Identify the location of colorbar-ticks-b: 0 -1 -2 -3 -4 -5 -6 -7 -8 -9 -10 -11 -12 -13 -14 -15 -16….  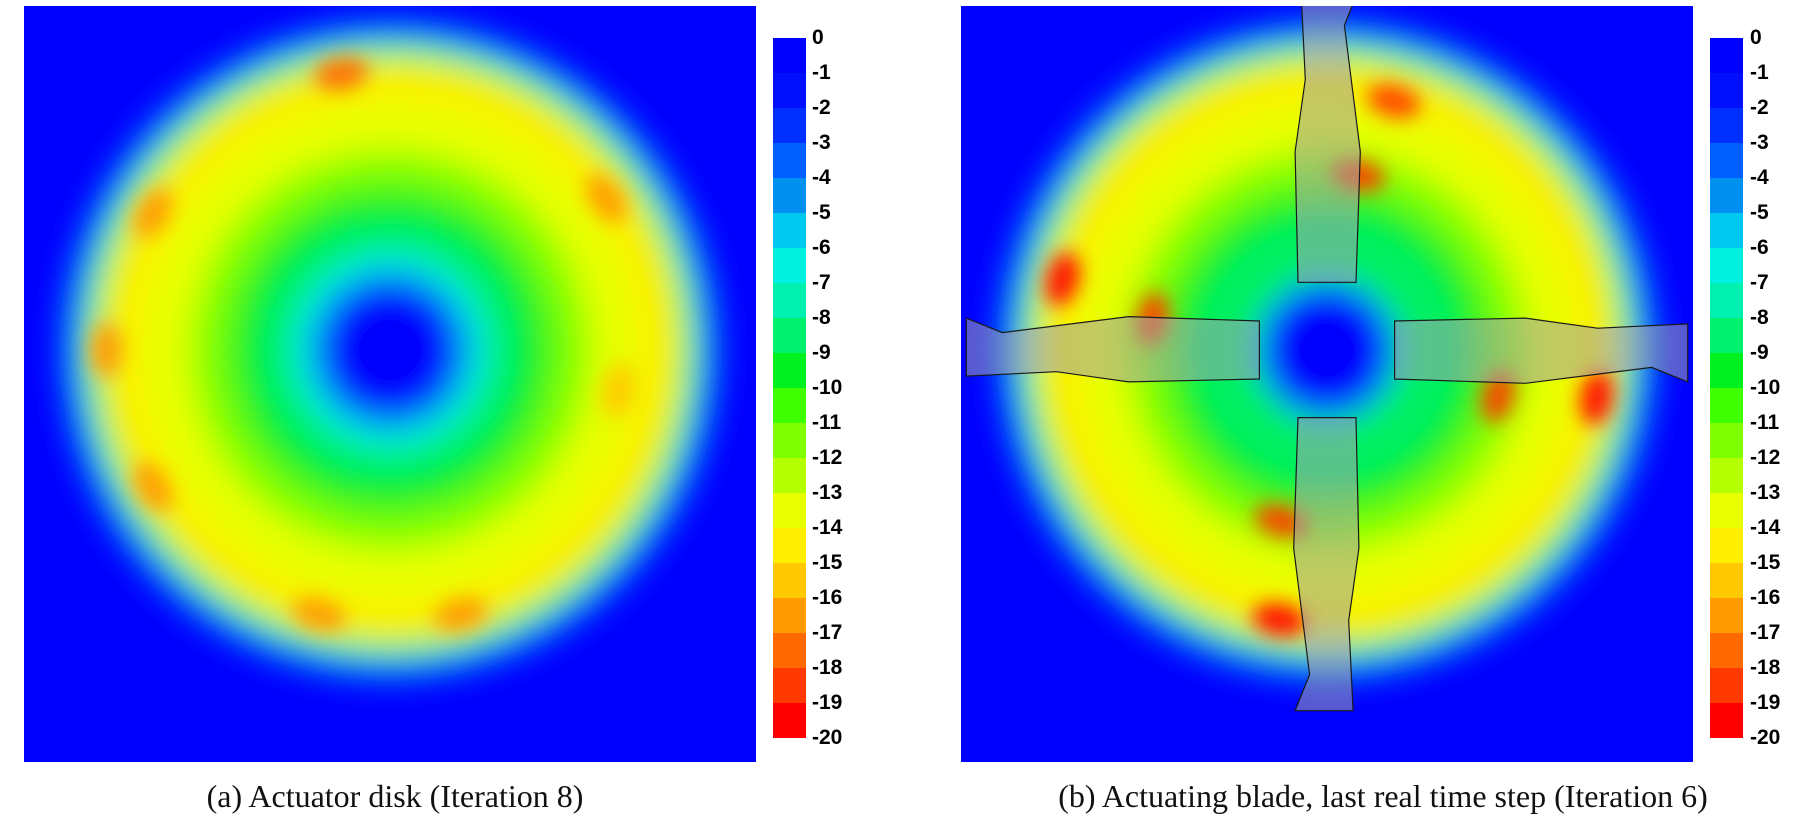
(1778, 387).